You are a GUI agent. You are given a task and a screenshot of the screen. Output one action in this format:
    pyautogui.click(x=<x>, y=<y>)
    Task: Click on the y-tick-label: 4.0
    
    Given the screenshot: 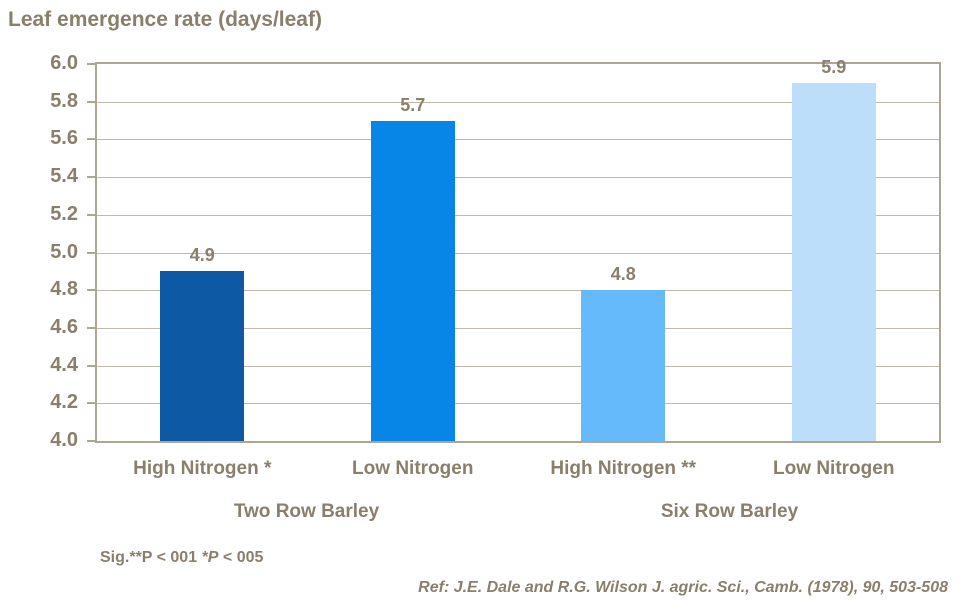 What is the action you would take?
    pyautogui.click(x=64, y=440)
    